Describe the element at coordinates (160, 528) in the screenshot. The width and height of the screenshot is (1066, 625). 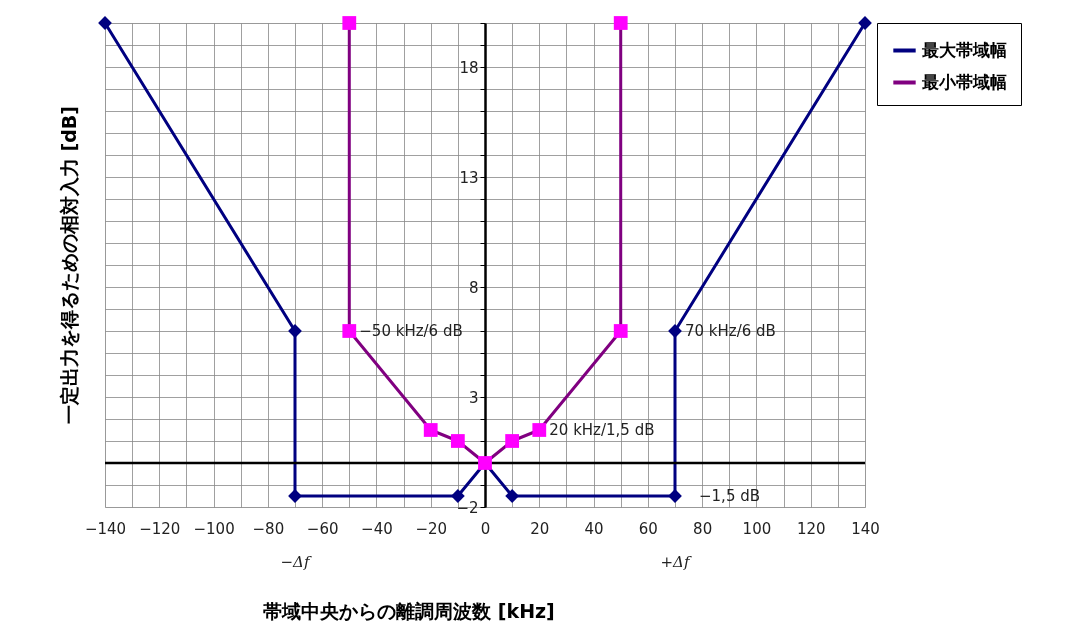
I see `x-tick-label: −120` at that location.